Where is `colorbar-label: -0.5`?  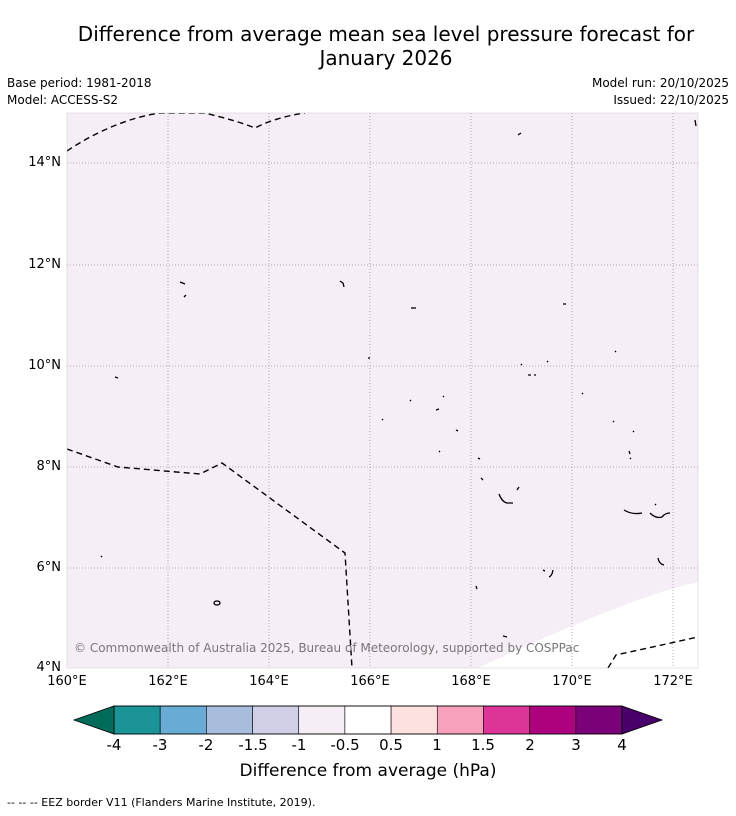
colorbar-label: -0.5 is located at coordinates (345, 745).